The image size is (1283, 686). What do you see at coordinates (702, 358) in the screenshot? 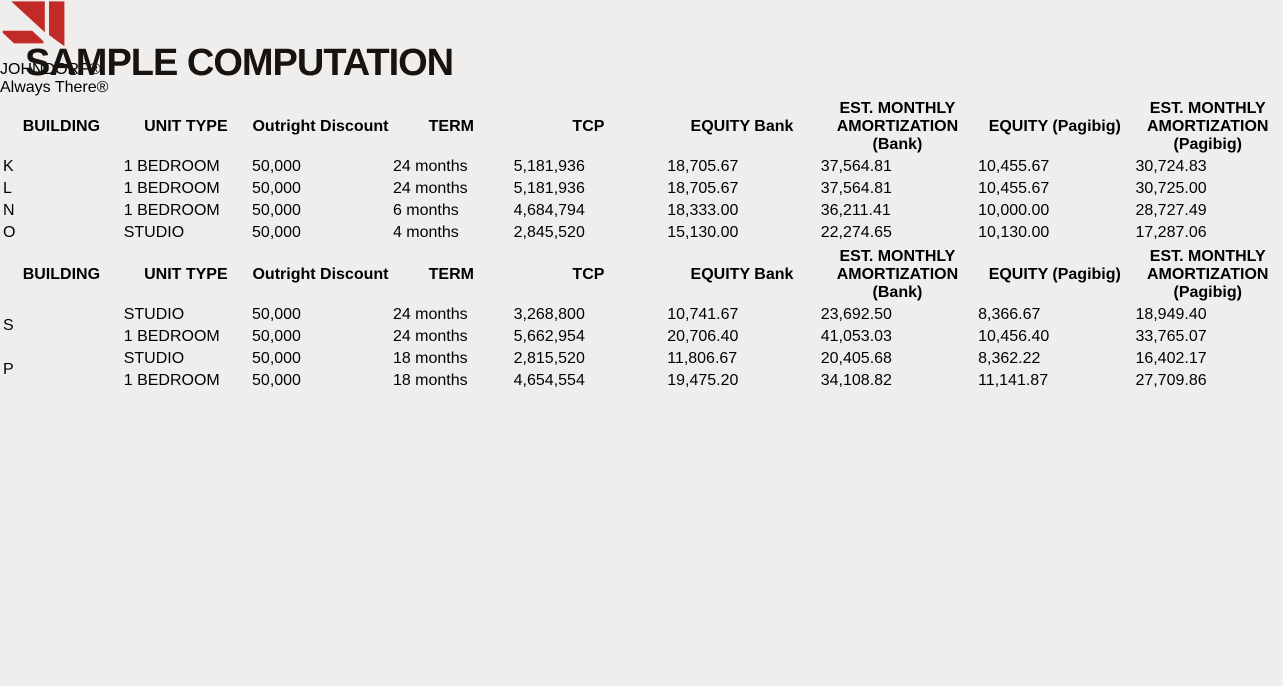
I see `value-cell: 11,806.67` at bounding box center [702, 358].